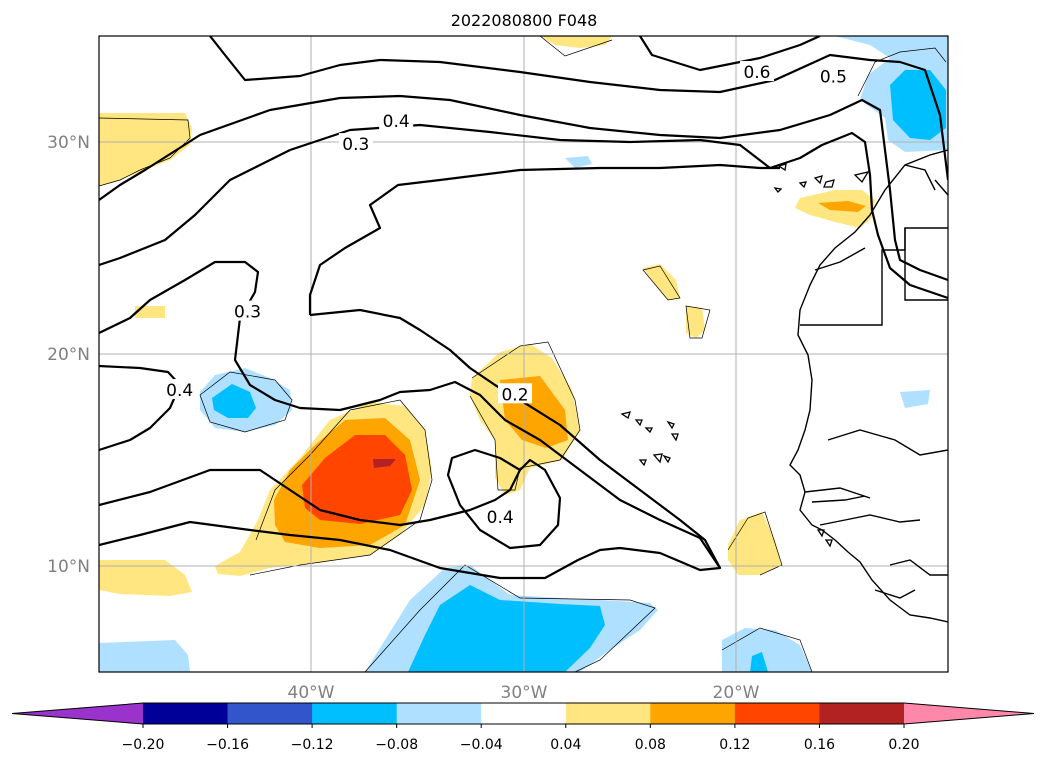 The width and height of the screenshot is (1047, 763). I want to click on contour-line-0.6, so click(730, 54).